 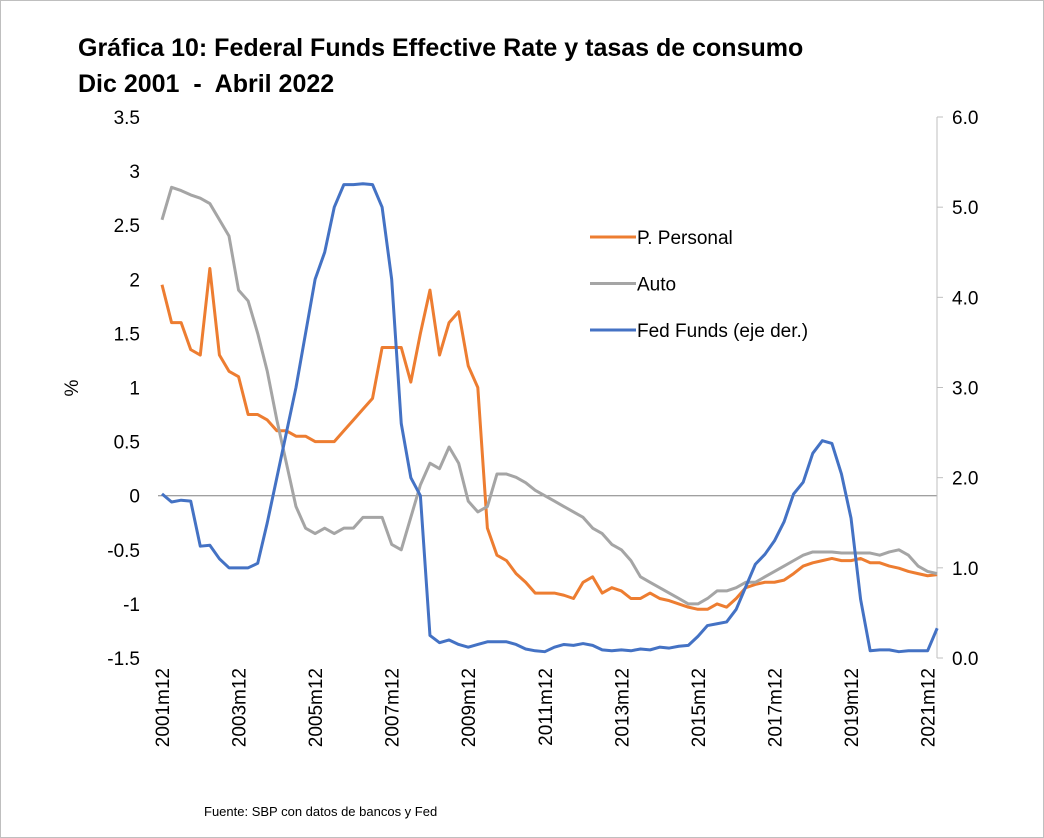 What do you see at coordinates (127, 118) in the screenshot?
I see `y-tick-label: 3.5` at bounding box center [127, 118].